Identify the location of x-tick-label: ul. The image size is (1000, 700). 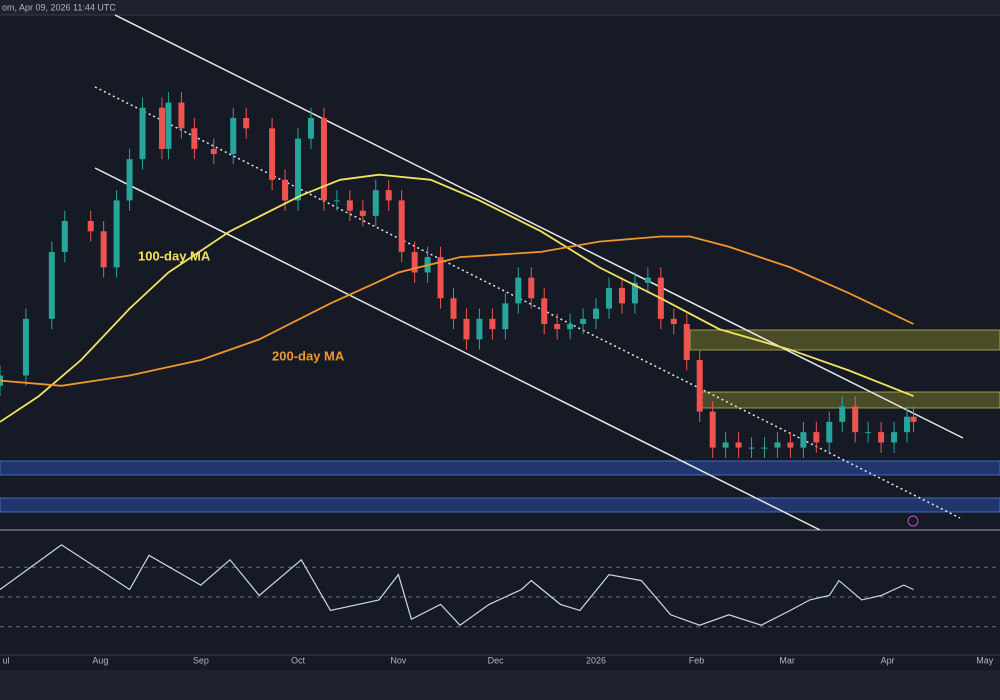
(5, 660).